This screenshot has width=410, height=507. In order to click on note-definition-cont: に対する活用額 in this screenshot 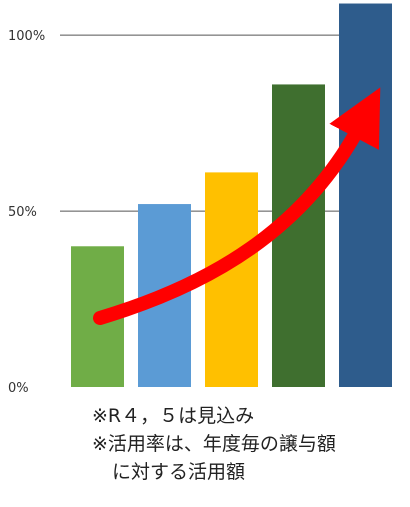, I will do `click(179, 472)`.